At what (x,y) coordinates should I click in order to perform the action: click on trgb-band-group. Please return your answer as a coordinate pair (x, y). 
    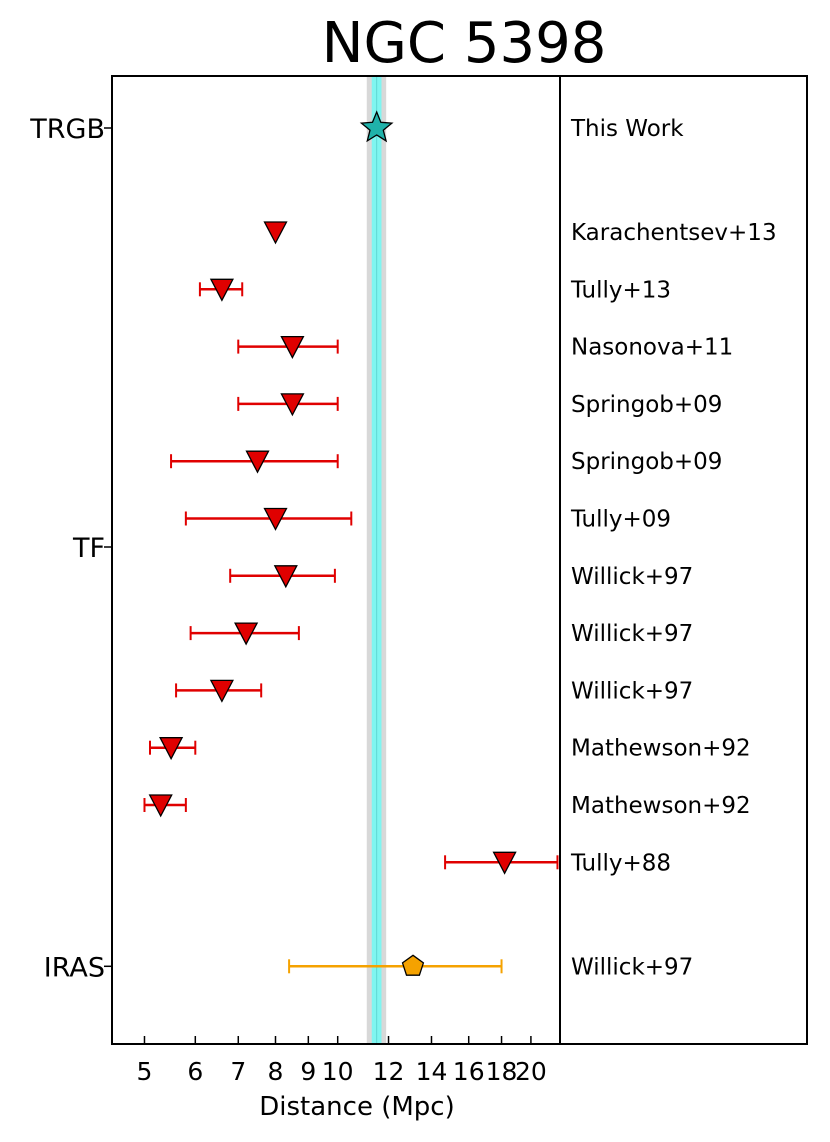
    Looking at the image, I should click on (376, 560).